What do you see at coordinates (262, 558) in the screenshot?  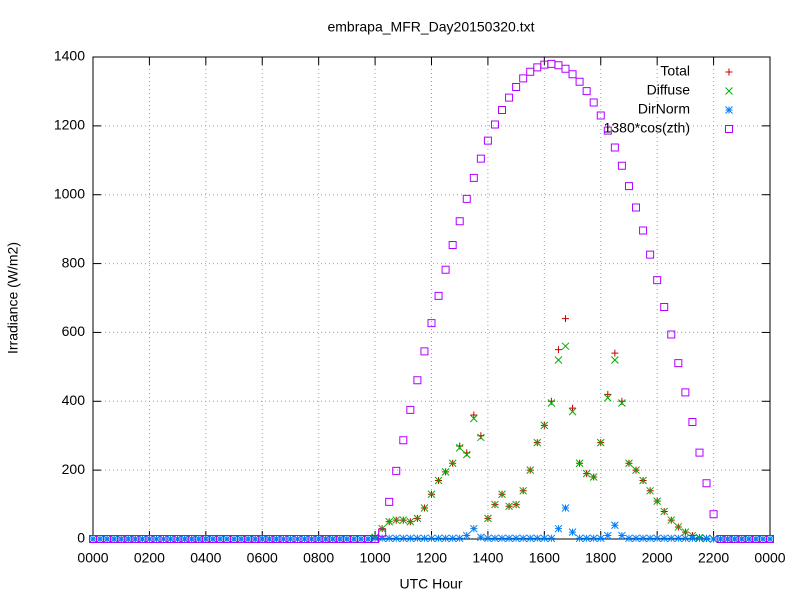 I see `x-tick-label: 0600` at bounding box center [262, 558].